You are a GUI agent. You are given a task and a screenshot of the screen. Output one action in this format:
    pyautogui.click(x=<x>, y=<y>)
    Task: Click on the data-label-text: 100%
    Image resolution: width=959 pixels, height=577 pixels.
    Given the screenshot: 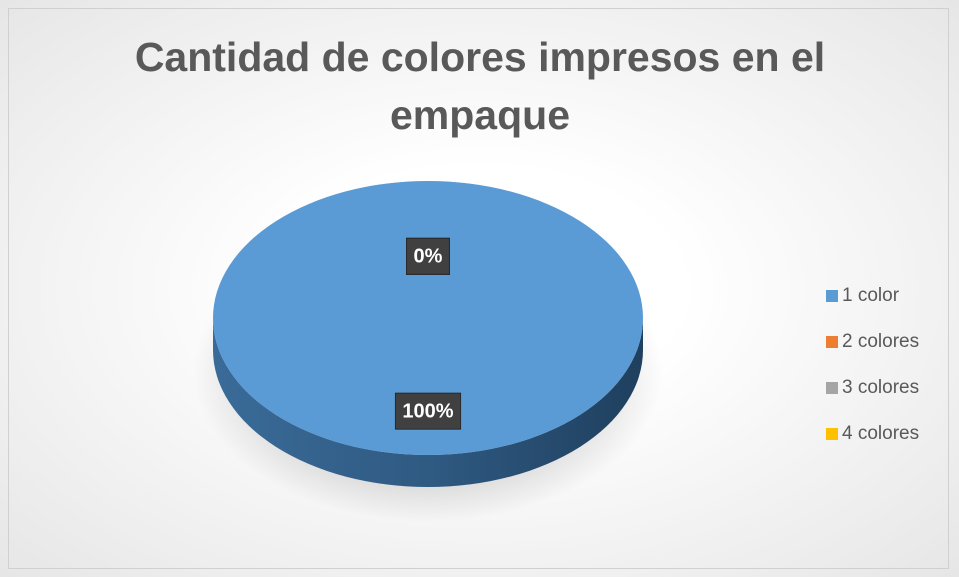 What is the action you would take?
    pyautogui.click(x=427, y=411)
    